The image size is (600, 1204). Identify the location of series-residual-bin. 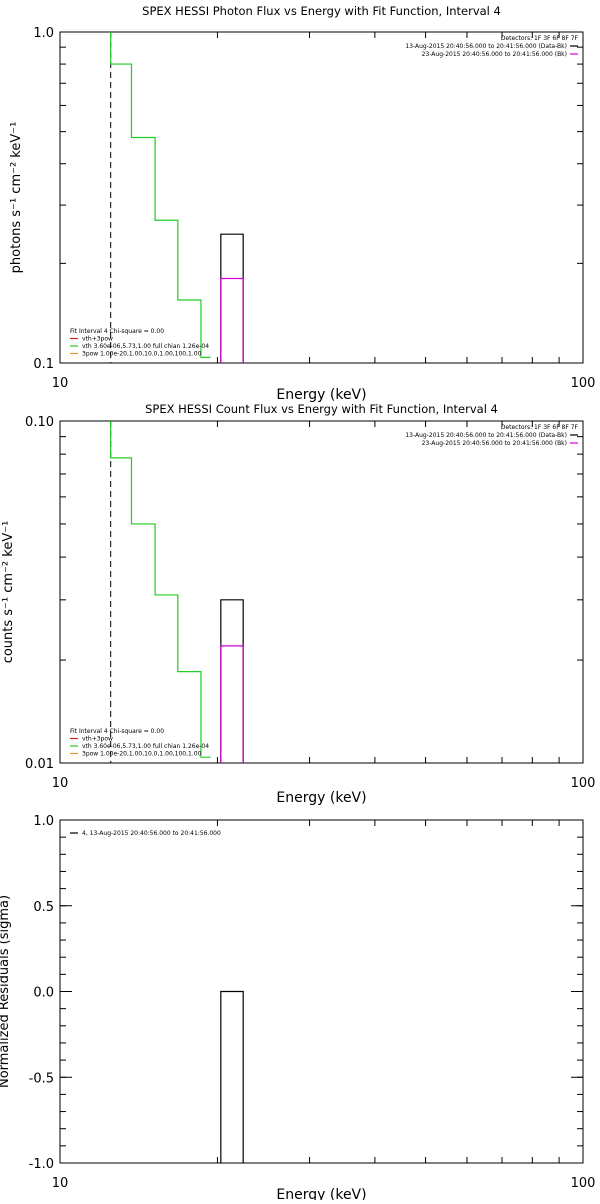
(232, 1076).